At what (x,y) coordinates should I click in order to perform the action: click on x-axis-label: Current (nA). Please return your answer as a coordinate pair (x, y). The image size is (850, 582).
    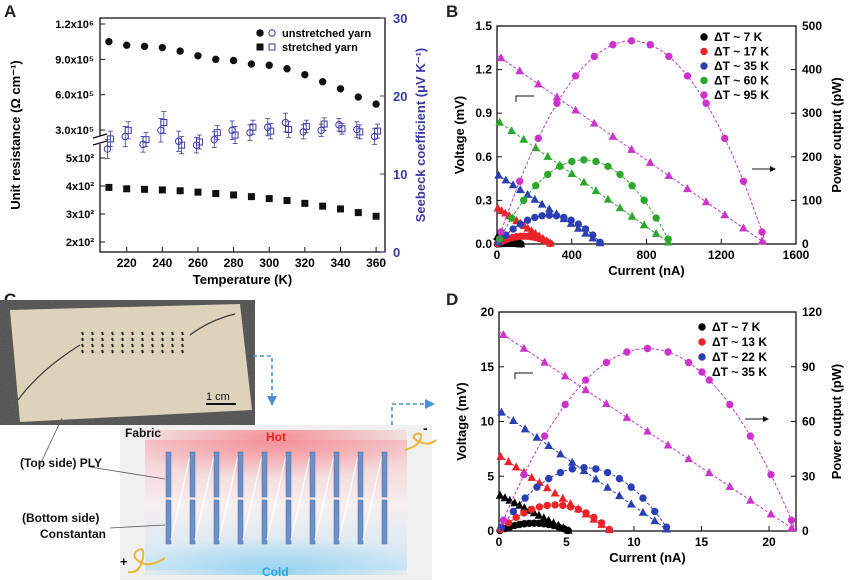
    Looking at the image, I should click on (647, 557).